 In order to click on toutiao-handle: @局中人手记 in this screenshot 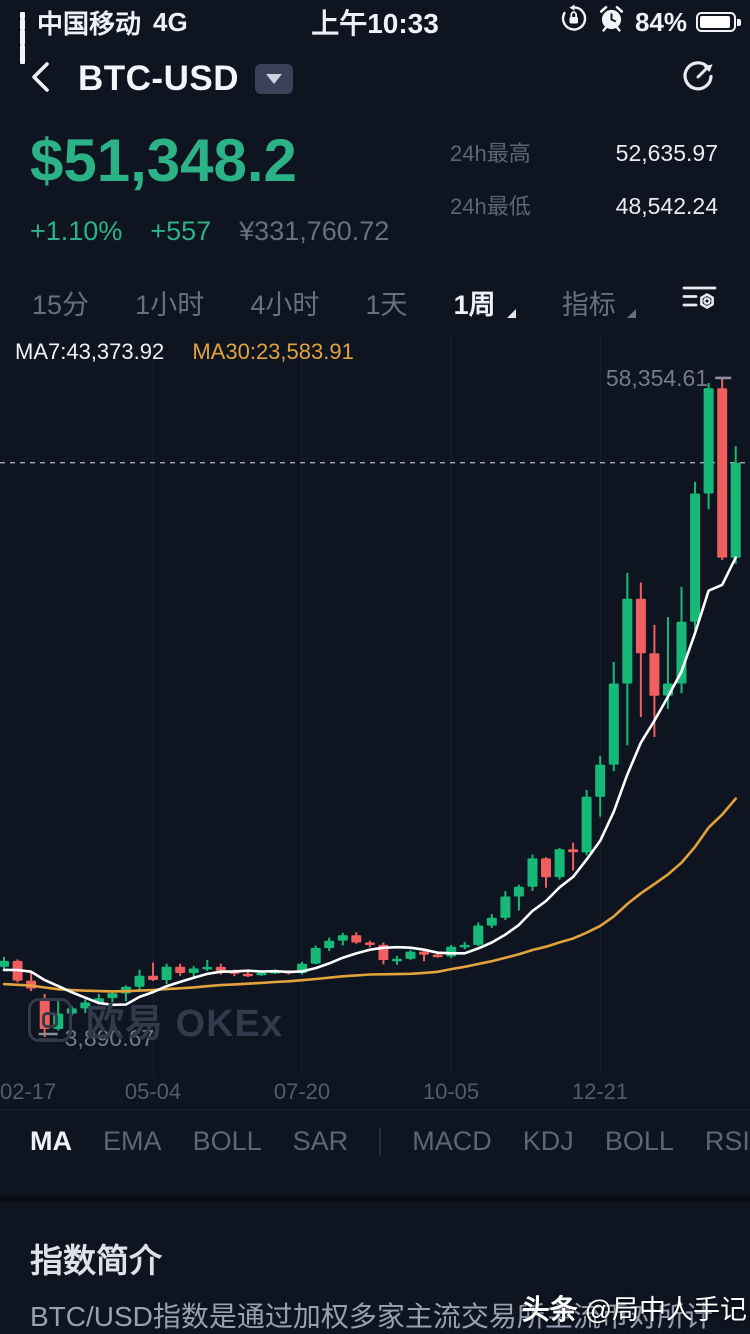, I will do `click(665, 1310)`.